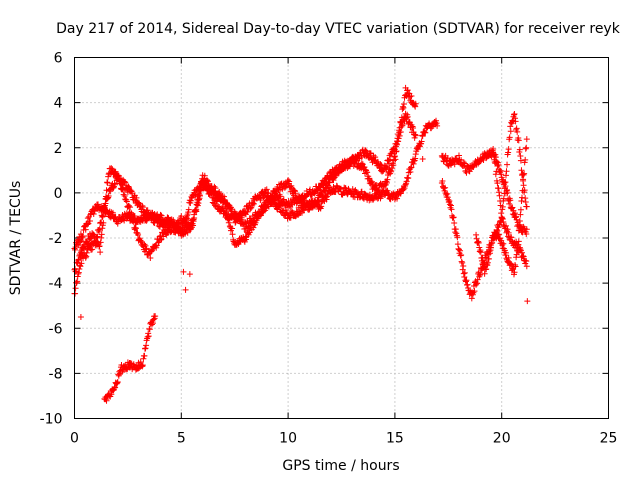 Image resolution: width=640 pixels, height=480 pixels. Describe the element at coordinates (395, 439) in the screenshot. I see `x-tick-label: 15` at that location.